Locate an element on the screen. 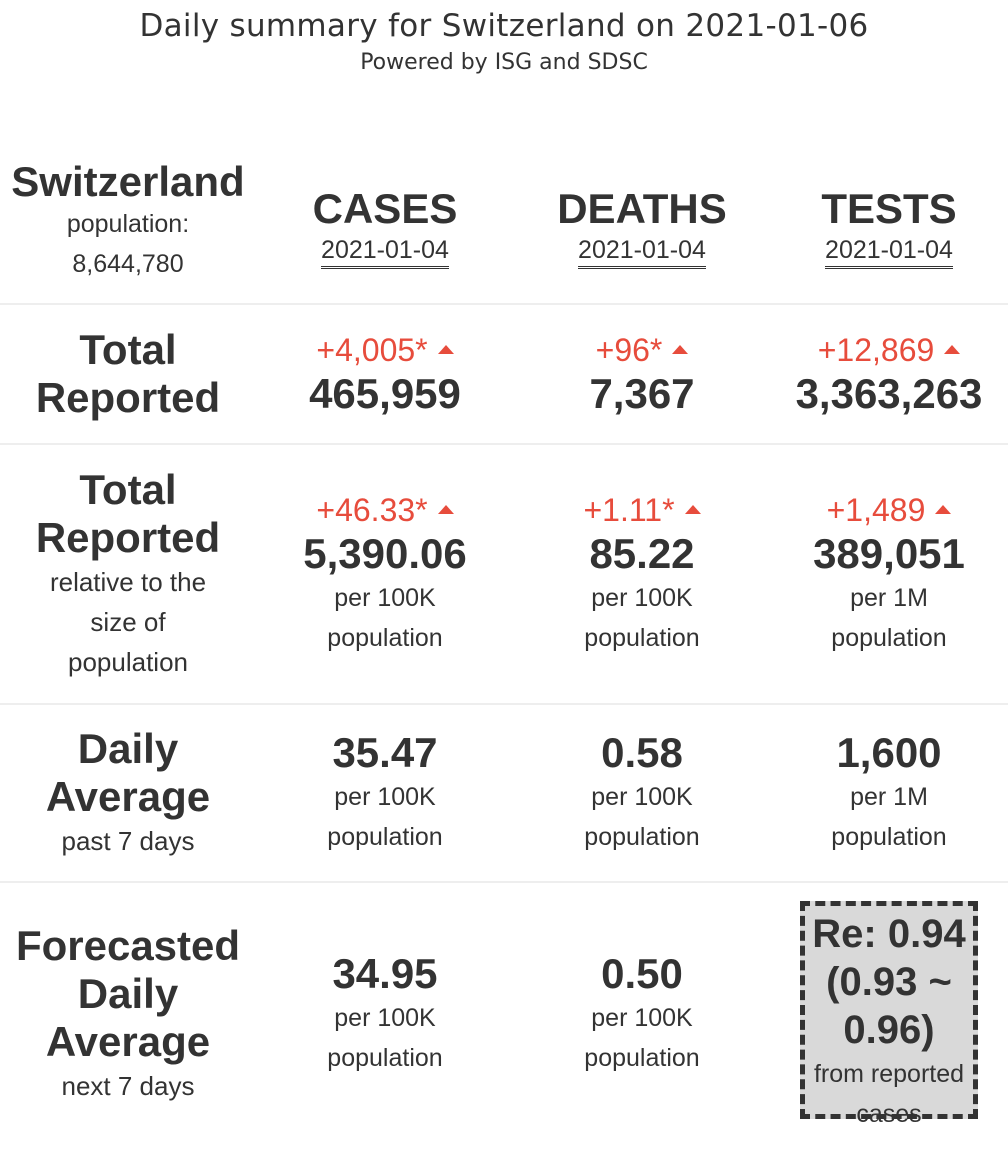 This screenshot has height=1149, width=1008. change-text: +1.11* is located at coordinates (629, 510).